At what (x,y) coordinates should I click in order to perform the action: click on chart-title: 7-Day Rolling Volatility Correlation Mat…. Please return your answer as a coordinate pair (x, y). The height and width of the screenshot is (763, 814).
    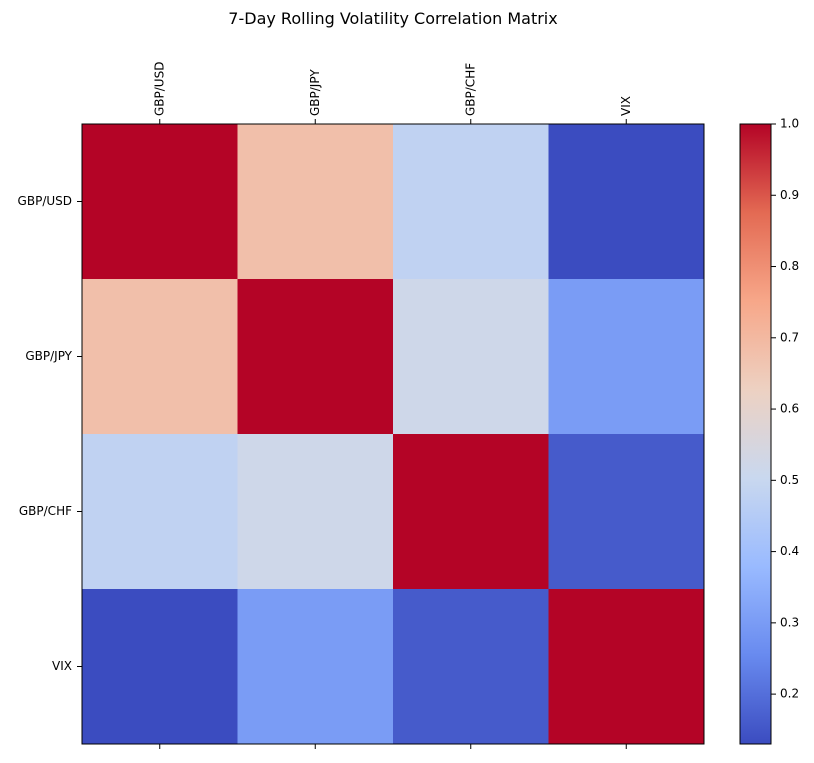
    Looking at the image, I should click on (392, 18).